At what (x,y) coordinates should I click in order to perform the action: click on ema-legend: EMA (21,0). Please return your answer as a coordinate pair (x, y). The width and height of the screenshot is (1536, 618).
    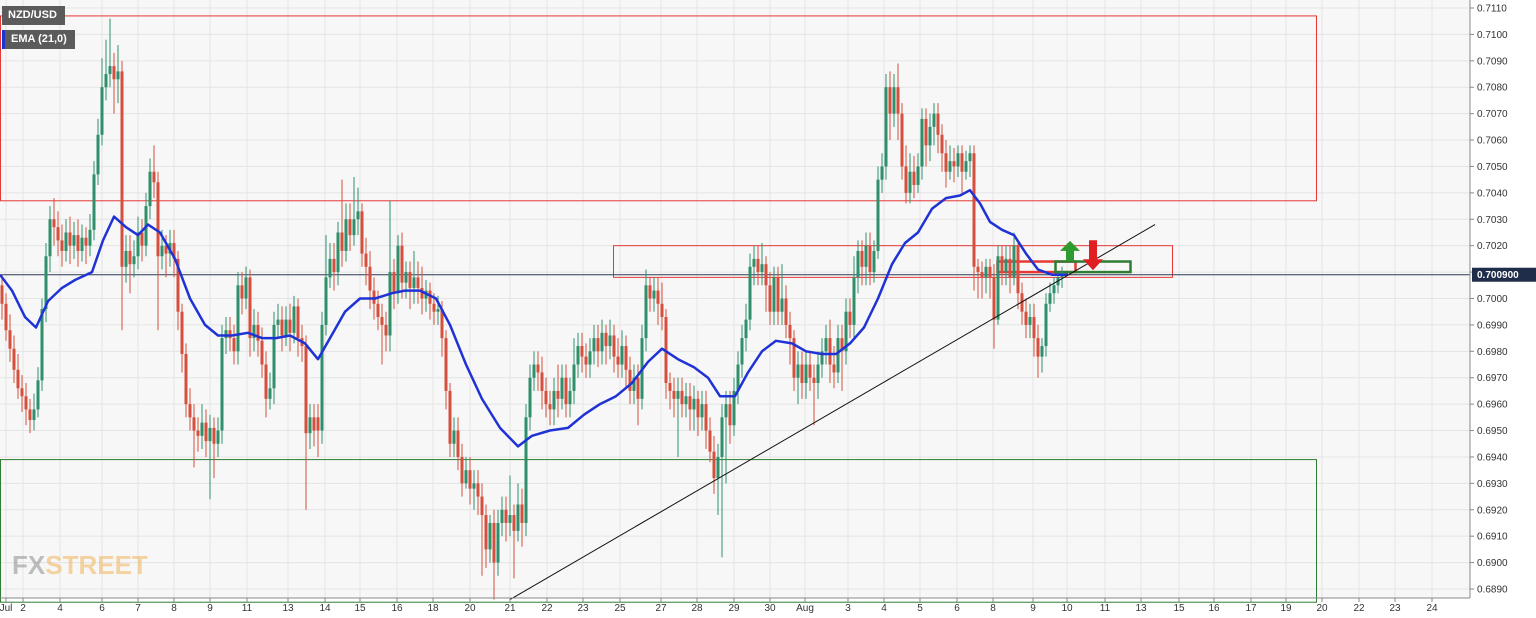
    Looking at the image, I should click on (38, 39).